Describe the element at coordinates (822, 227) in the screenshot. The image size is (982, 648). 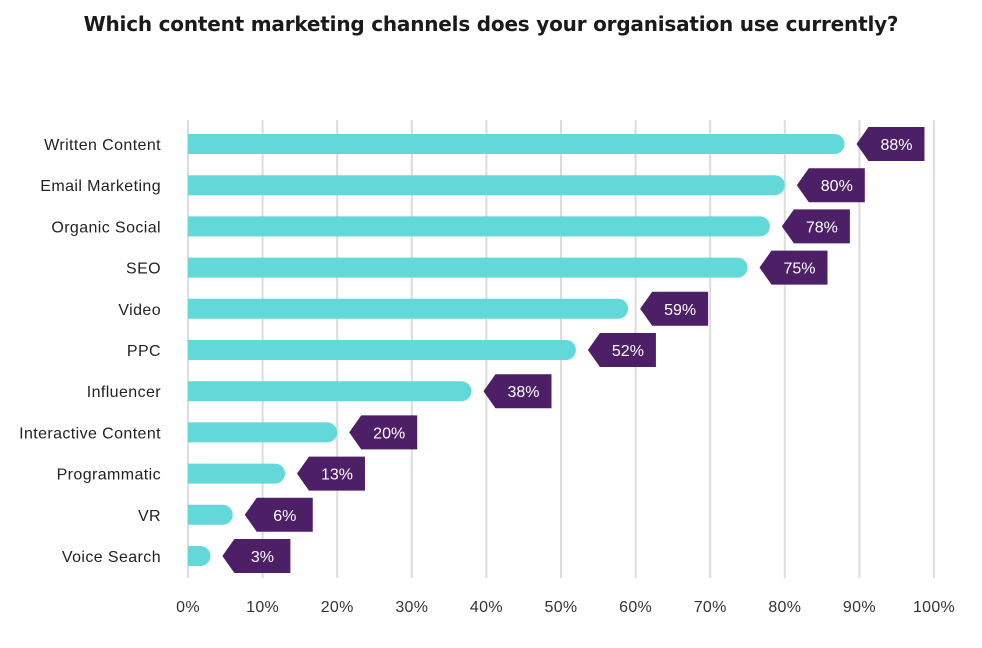
I see `value-label: 78%` at that location.